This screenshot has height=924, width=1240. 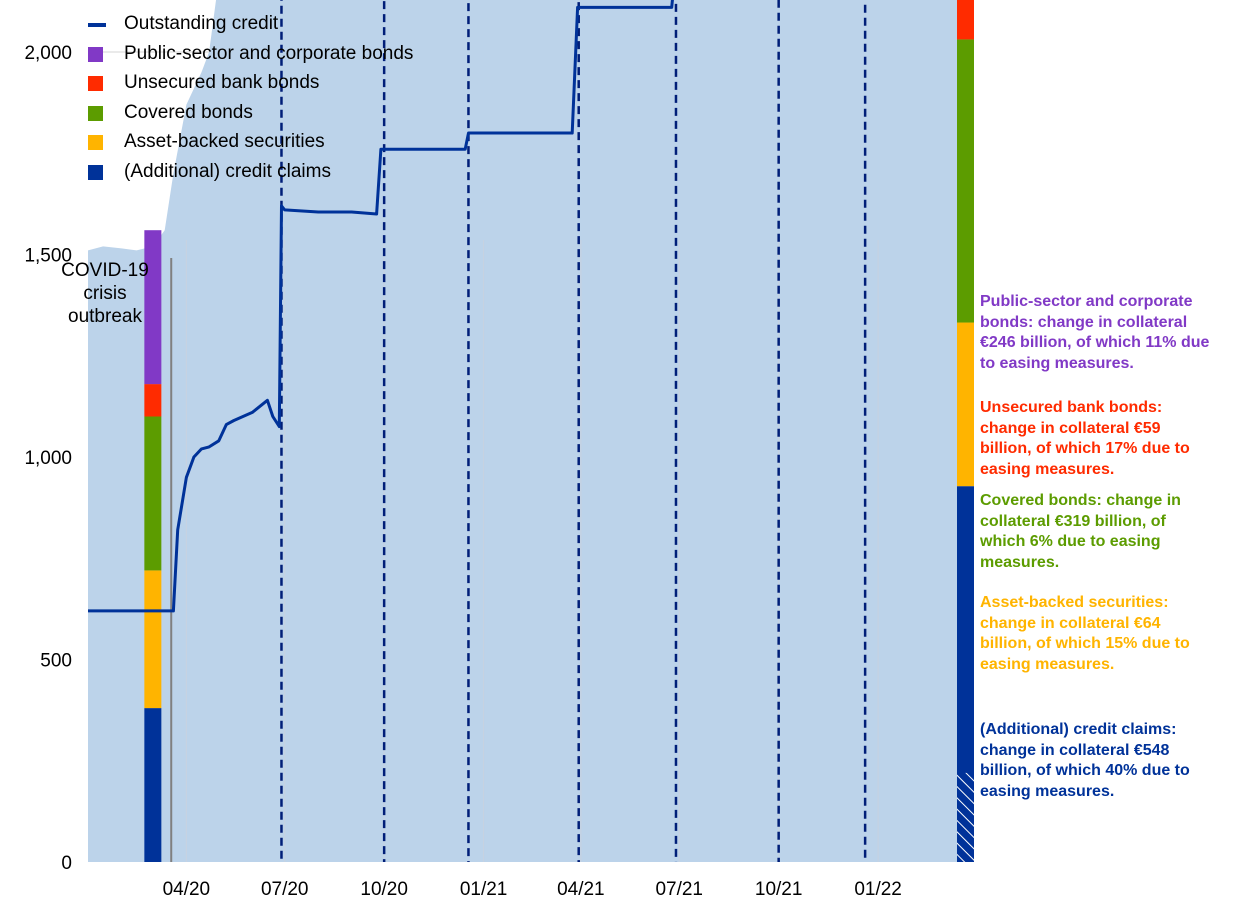 I want to click on x-tick-label: 07/21, so click(x=679, y=889).